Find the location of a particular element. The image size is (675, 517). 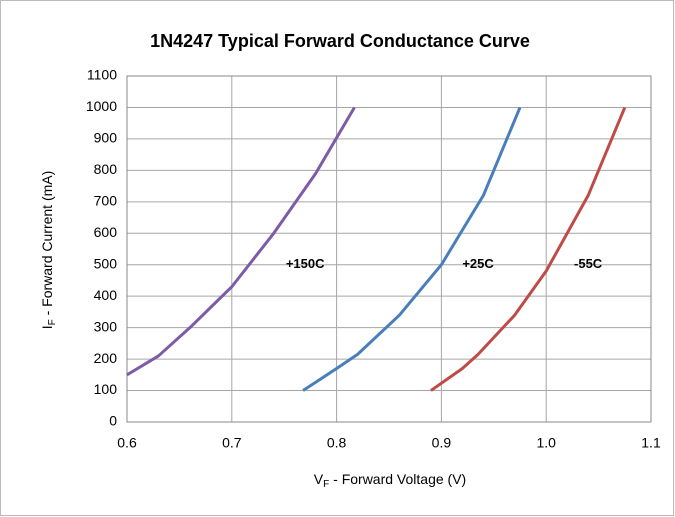

annotation: -55C is located at coordinates (588, 263).